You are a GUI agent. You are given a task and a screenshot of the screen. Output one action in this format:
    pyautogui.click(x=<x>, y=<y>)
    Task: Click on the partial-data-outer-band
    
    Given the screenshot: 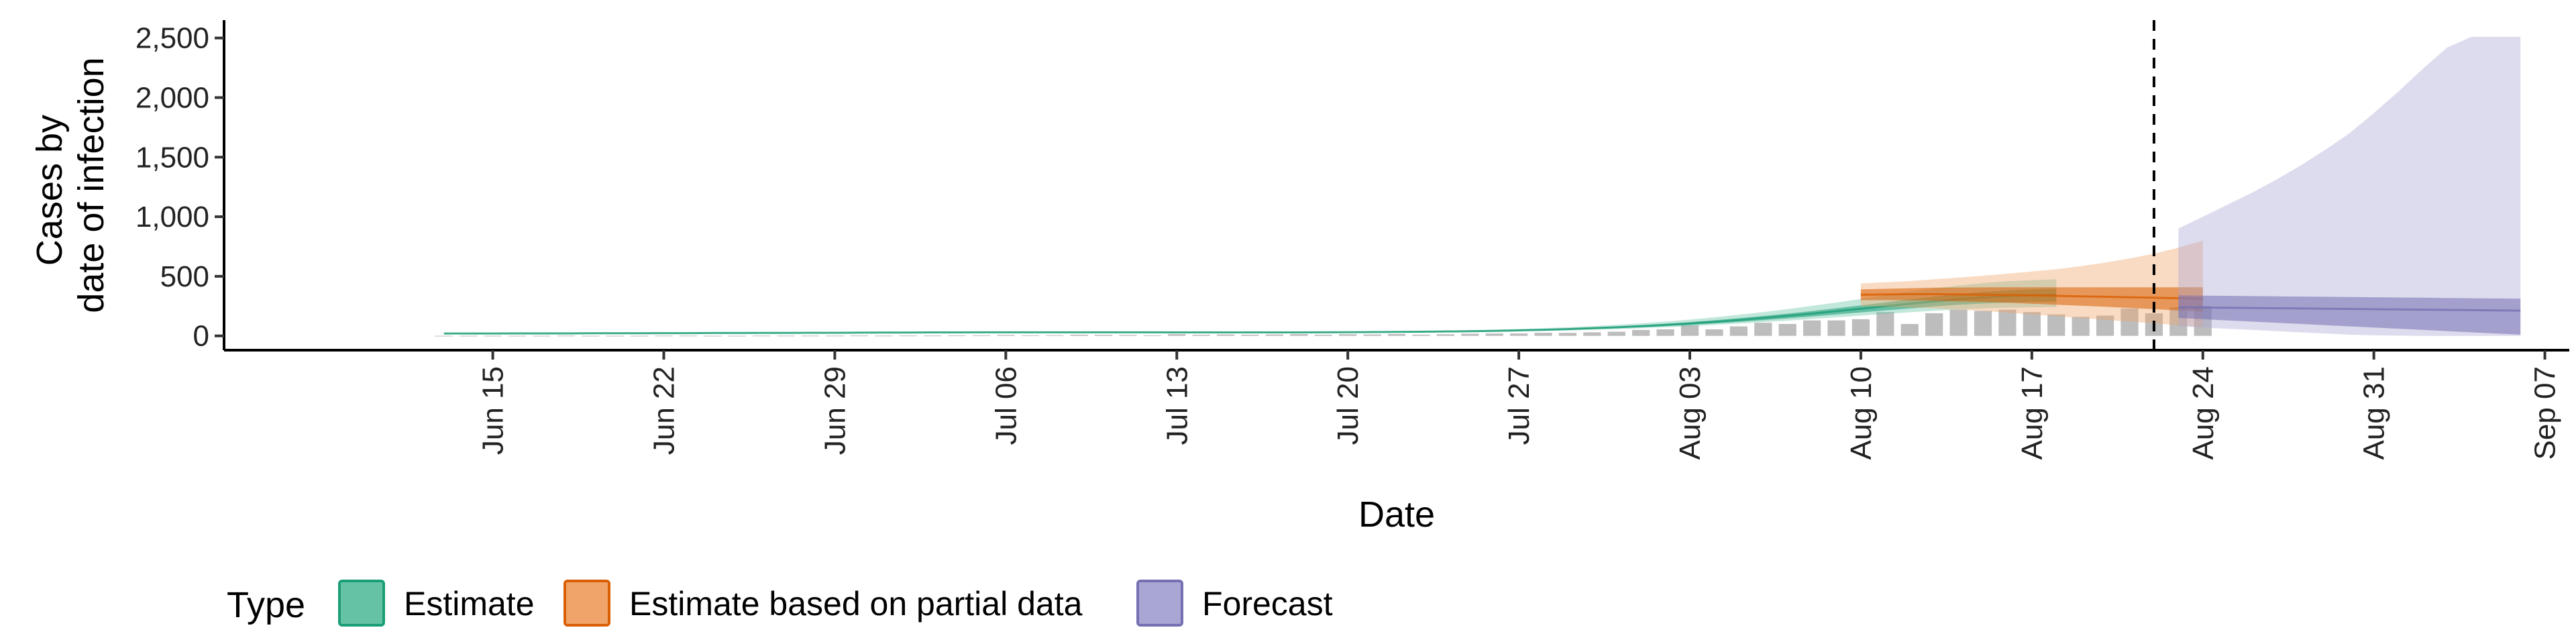 What is the action you would take?
    pyautogui.click(x=2031, y=283)
    